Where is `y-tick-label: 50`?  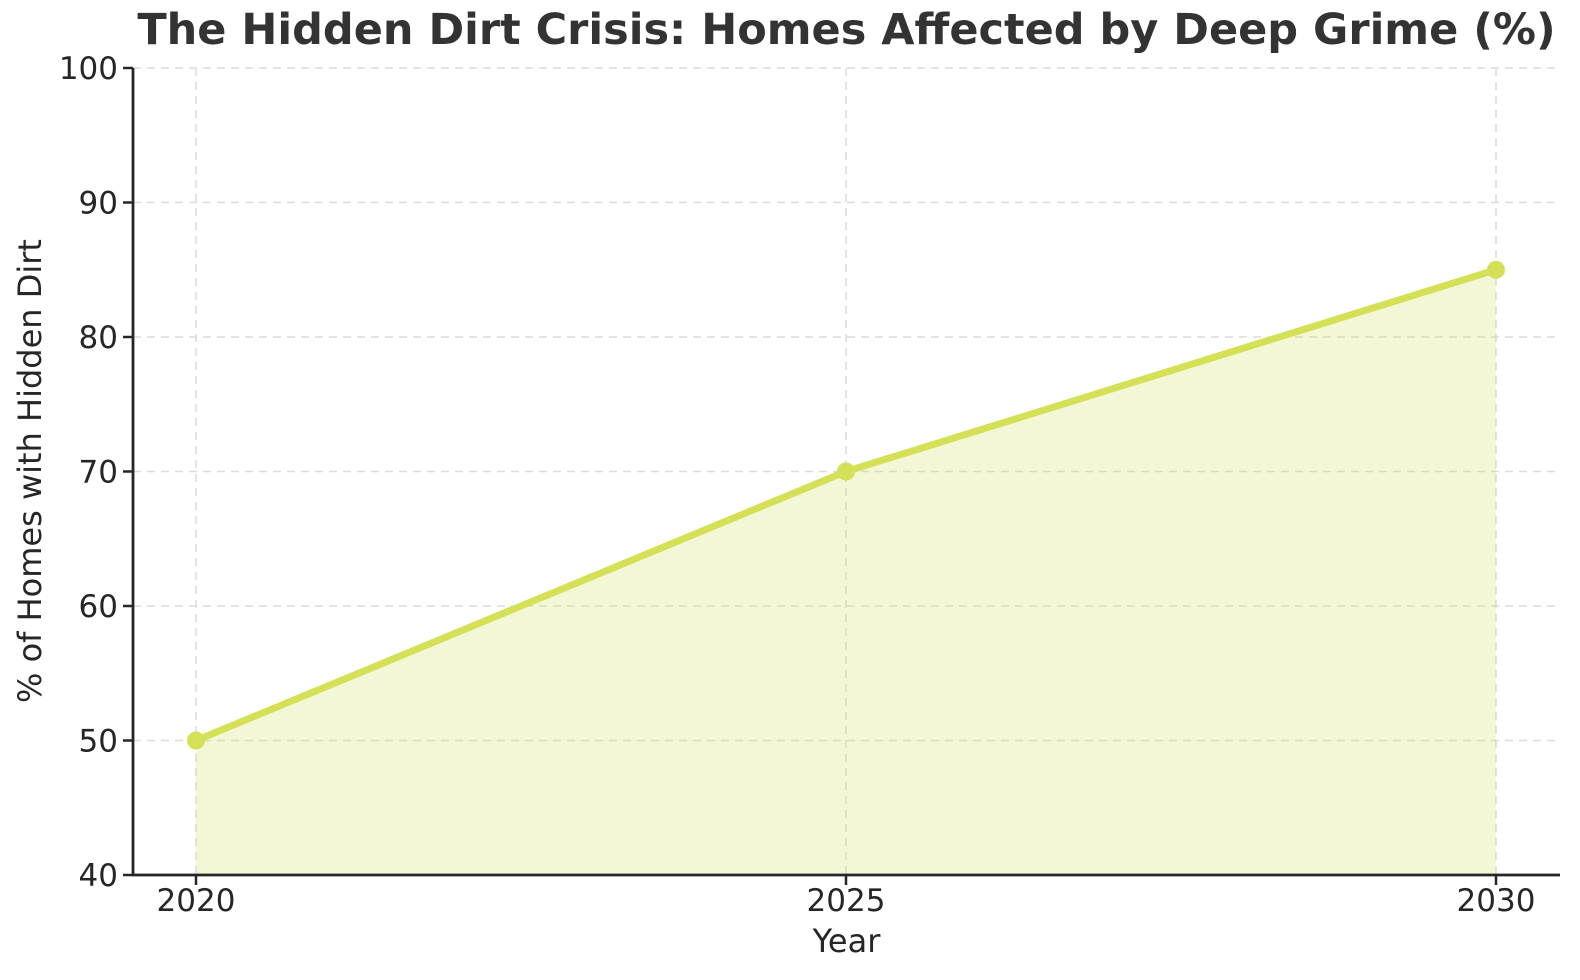
y-tick-label: 50 is located at coordinates (98, 741).